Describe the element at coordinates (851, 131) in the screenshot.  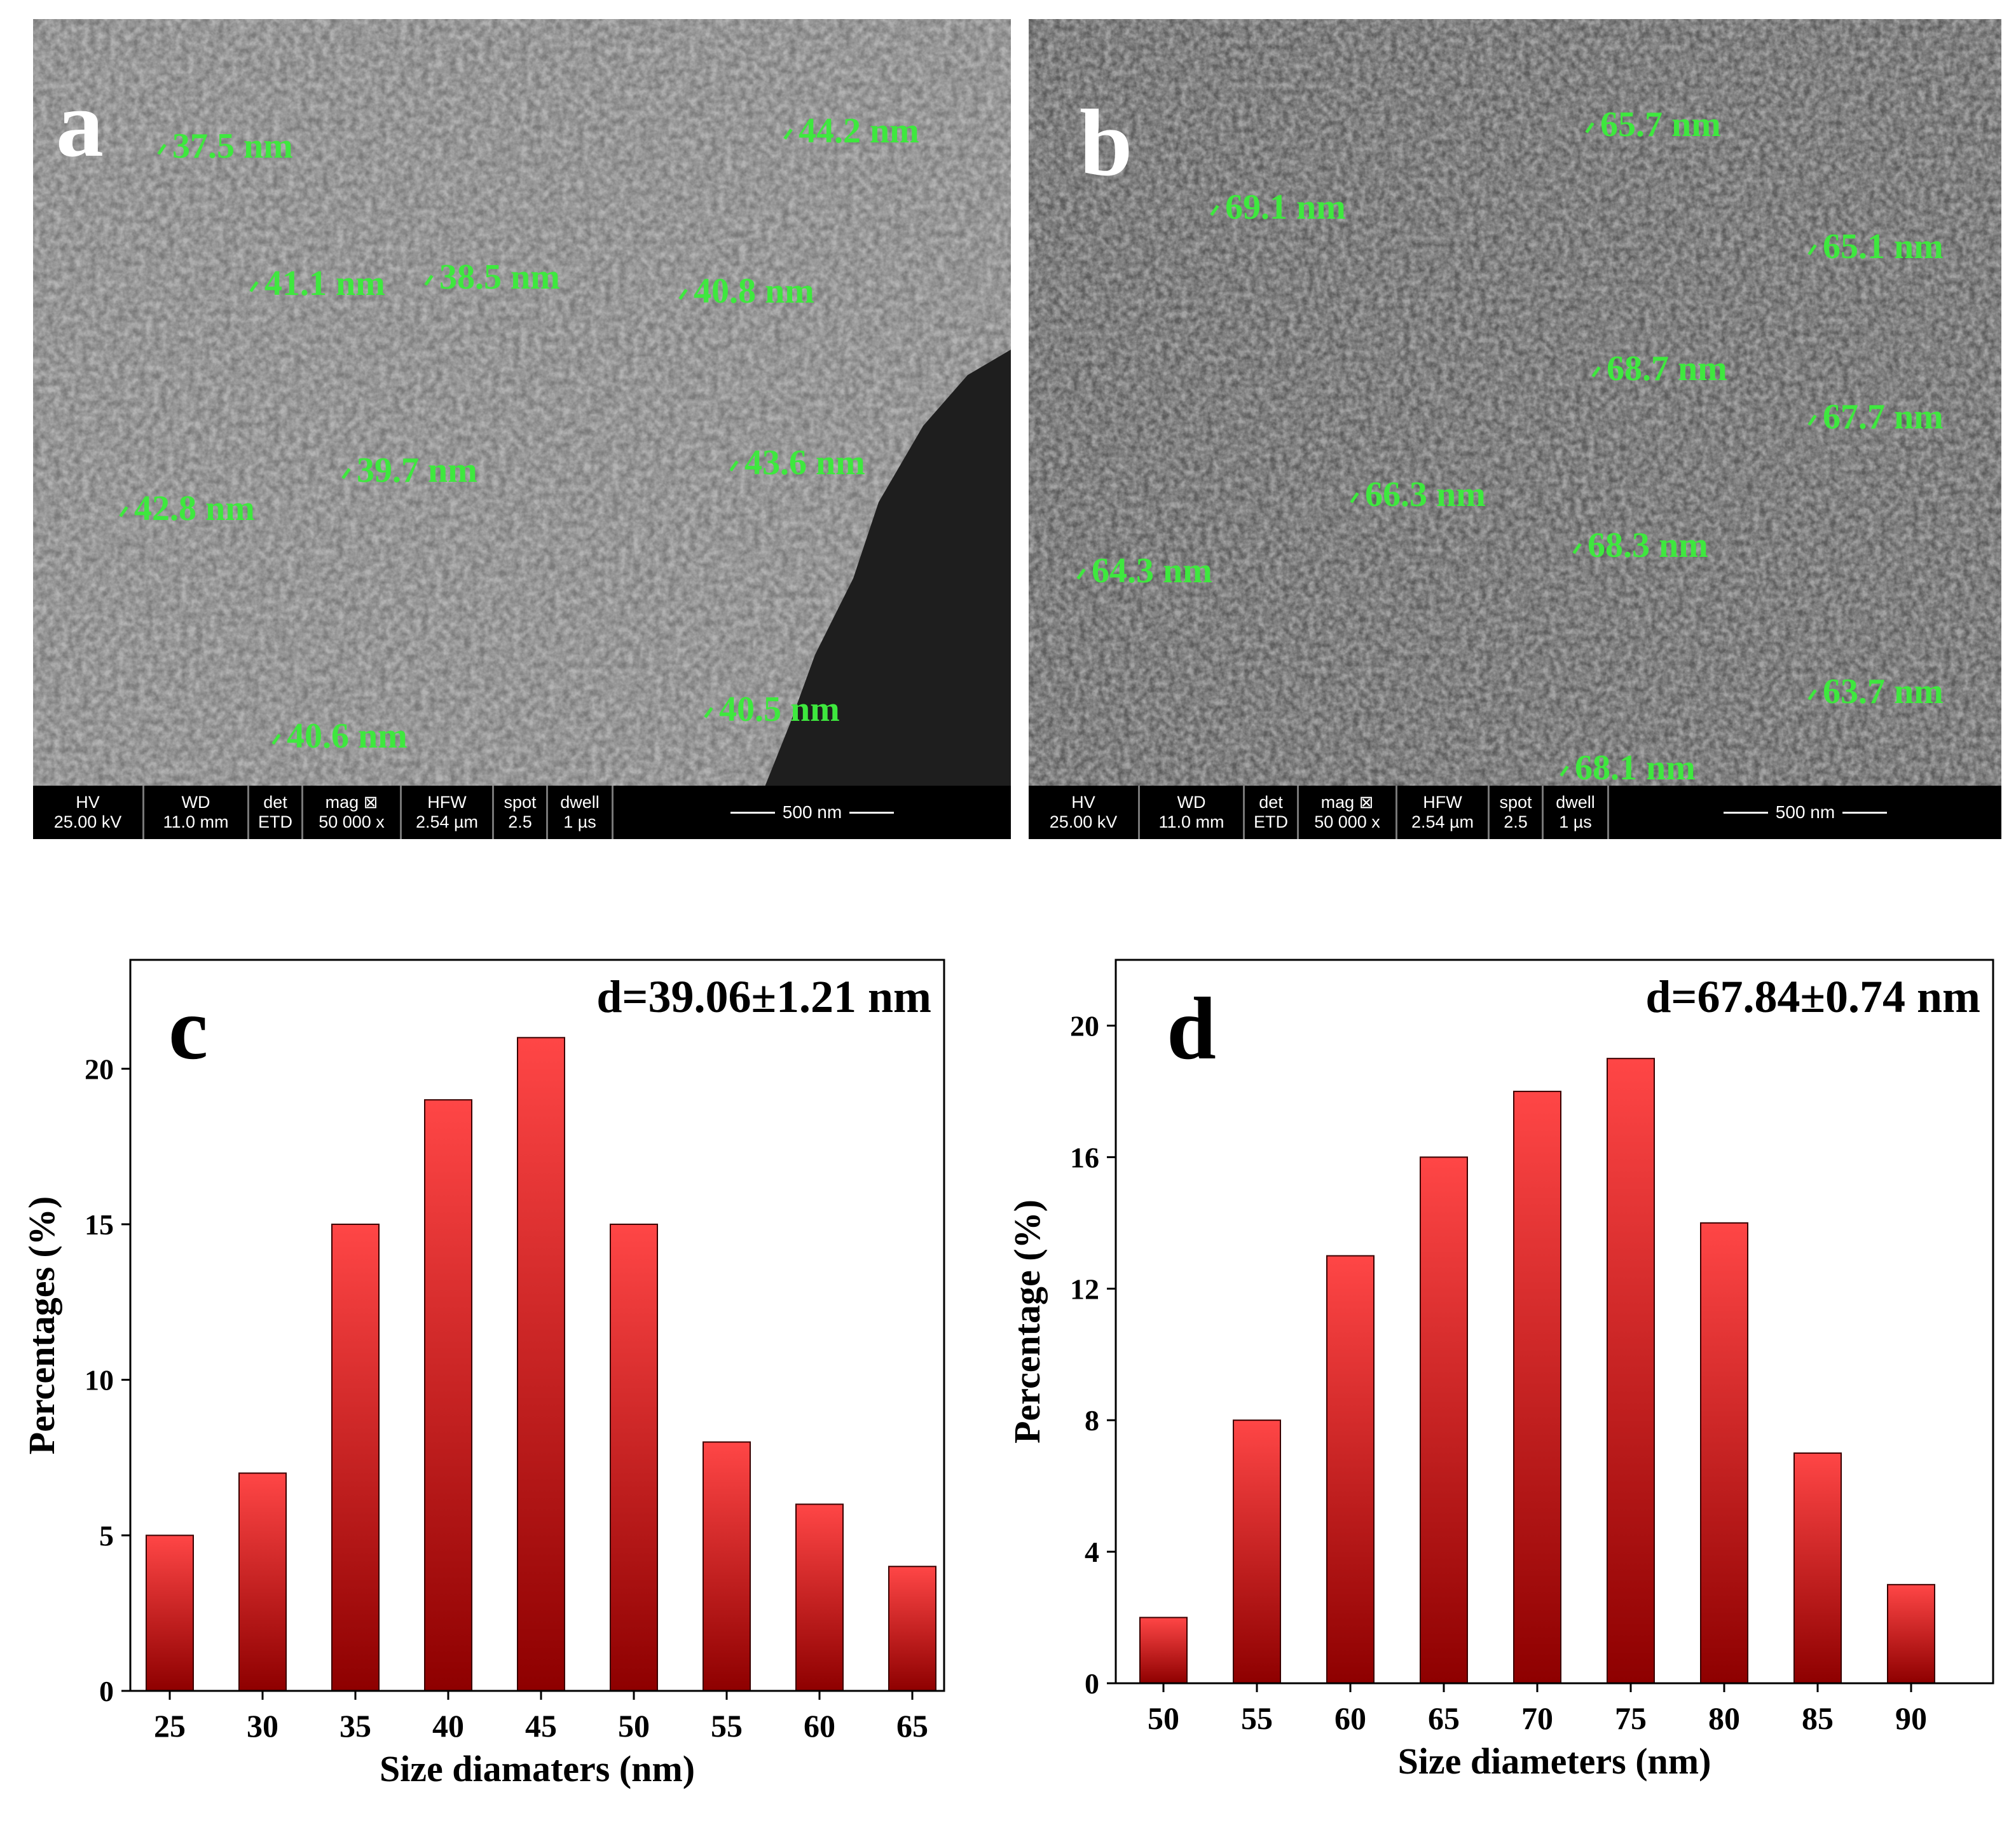
I see `measurement-label: 44.2 nm` at that location.